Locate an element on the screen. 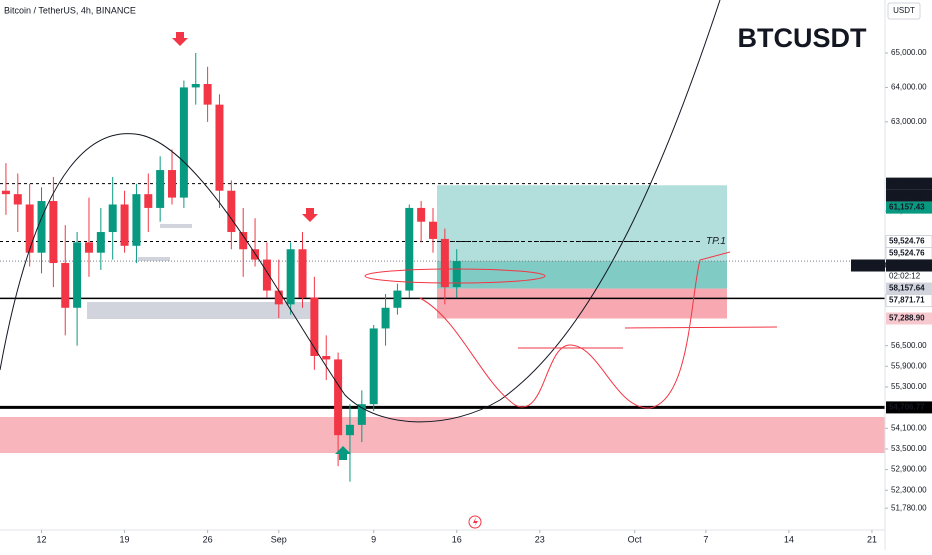 Image resolution: width=932 pixels, height=555 pixels. y-tick-label: 51,780.00 is located at coordinates (909, 507).